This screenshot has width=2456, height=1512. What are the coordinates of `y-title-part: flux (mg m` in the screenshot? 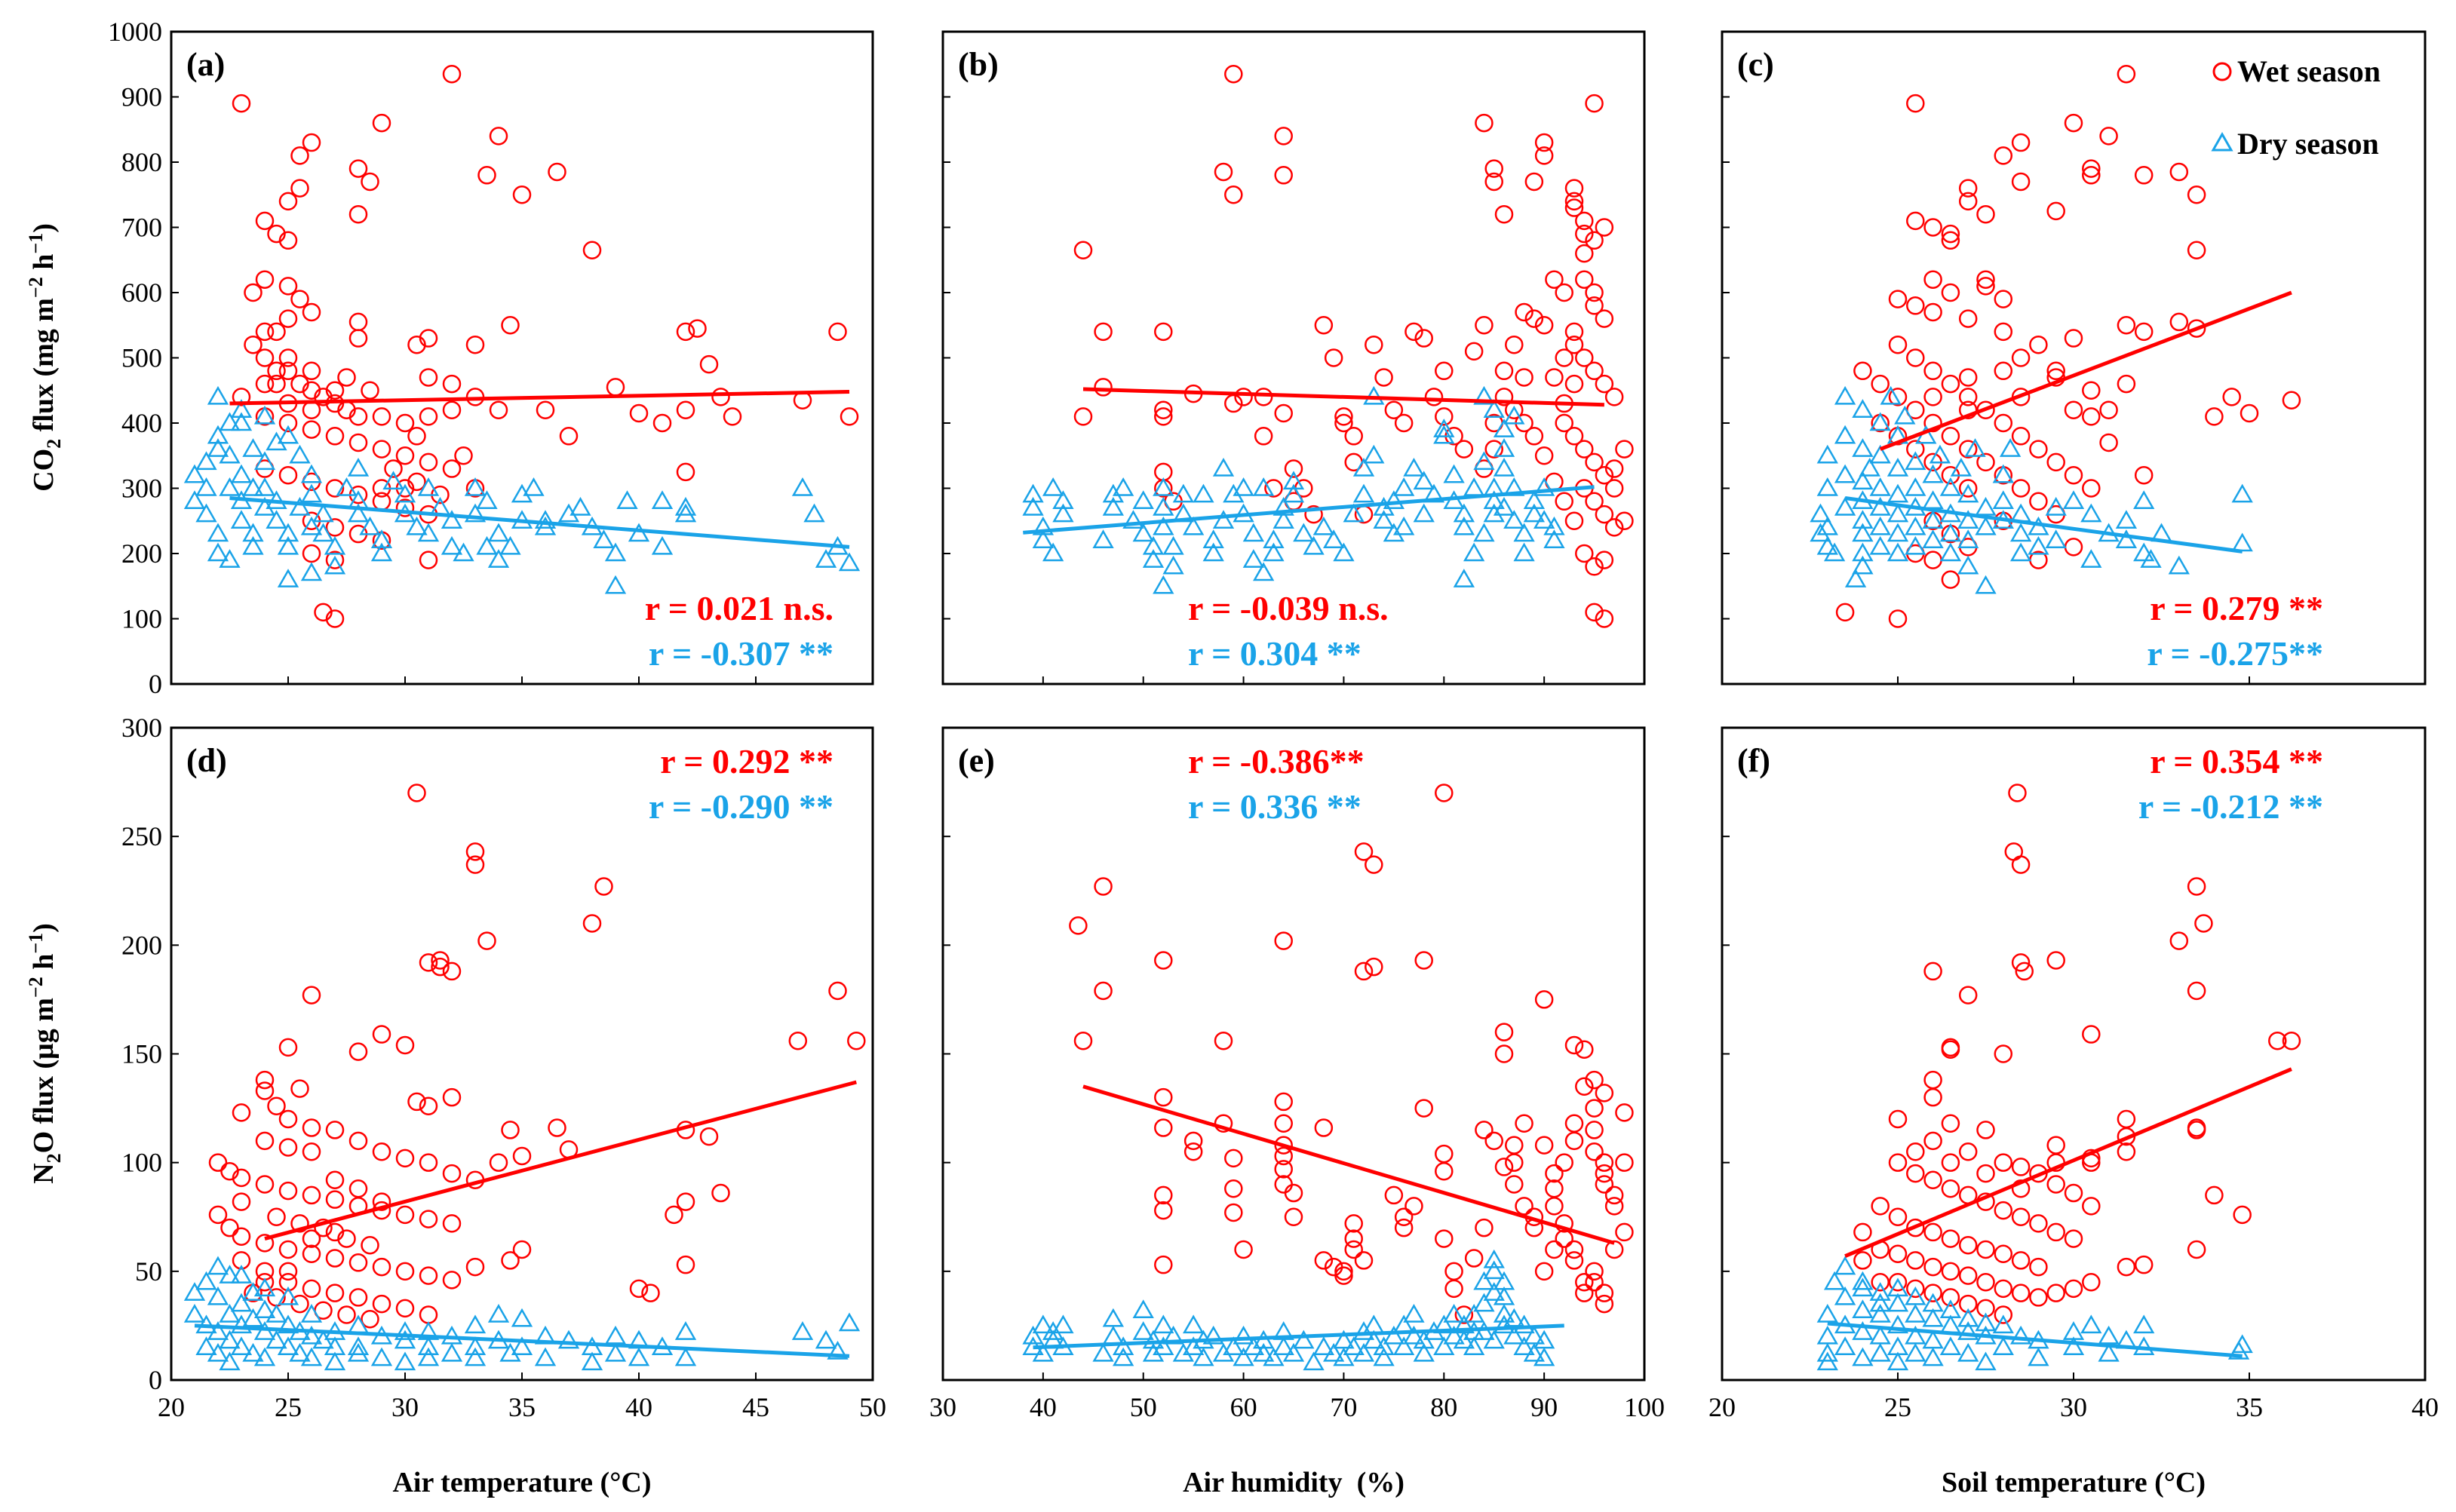 It's located at (44, 368).